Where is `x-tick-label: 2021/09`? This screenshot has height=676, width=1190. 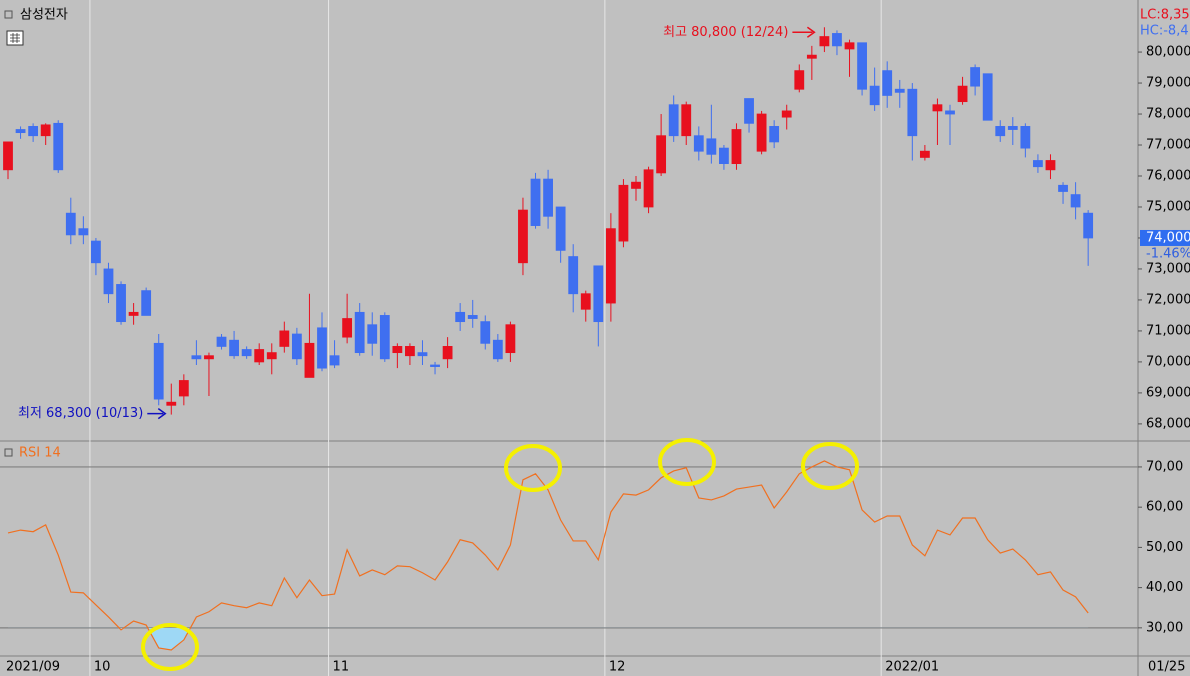 x-tick-label: 2021/09 is located at coordinates (33, 667).